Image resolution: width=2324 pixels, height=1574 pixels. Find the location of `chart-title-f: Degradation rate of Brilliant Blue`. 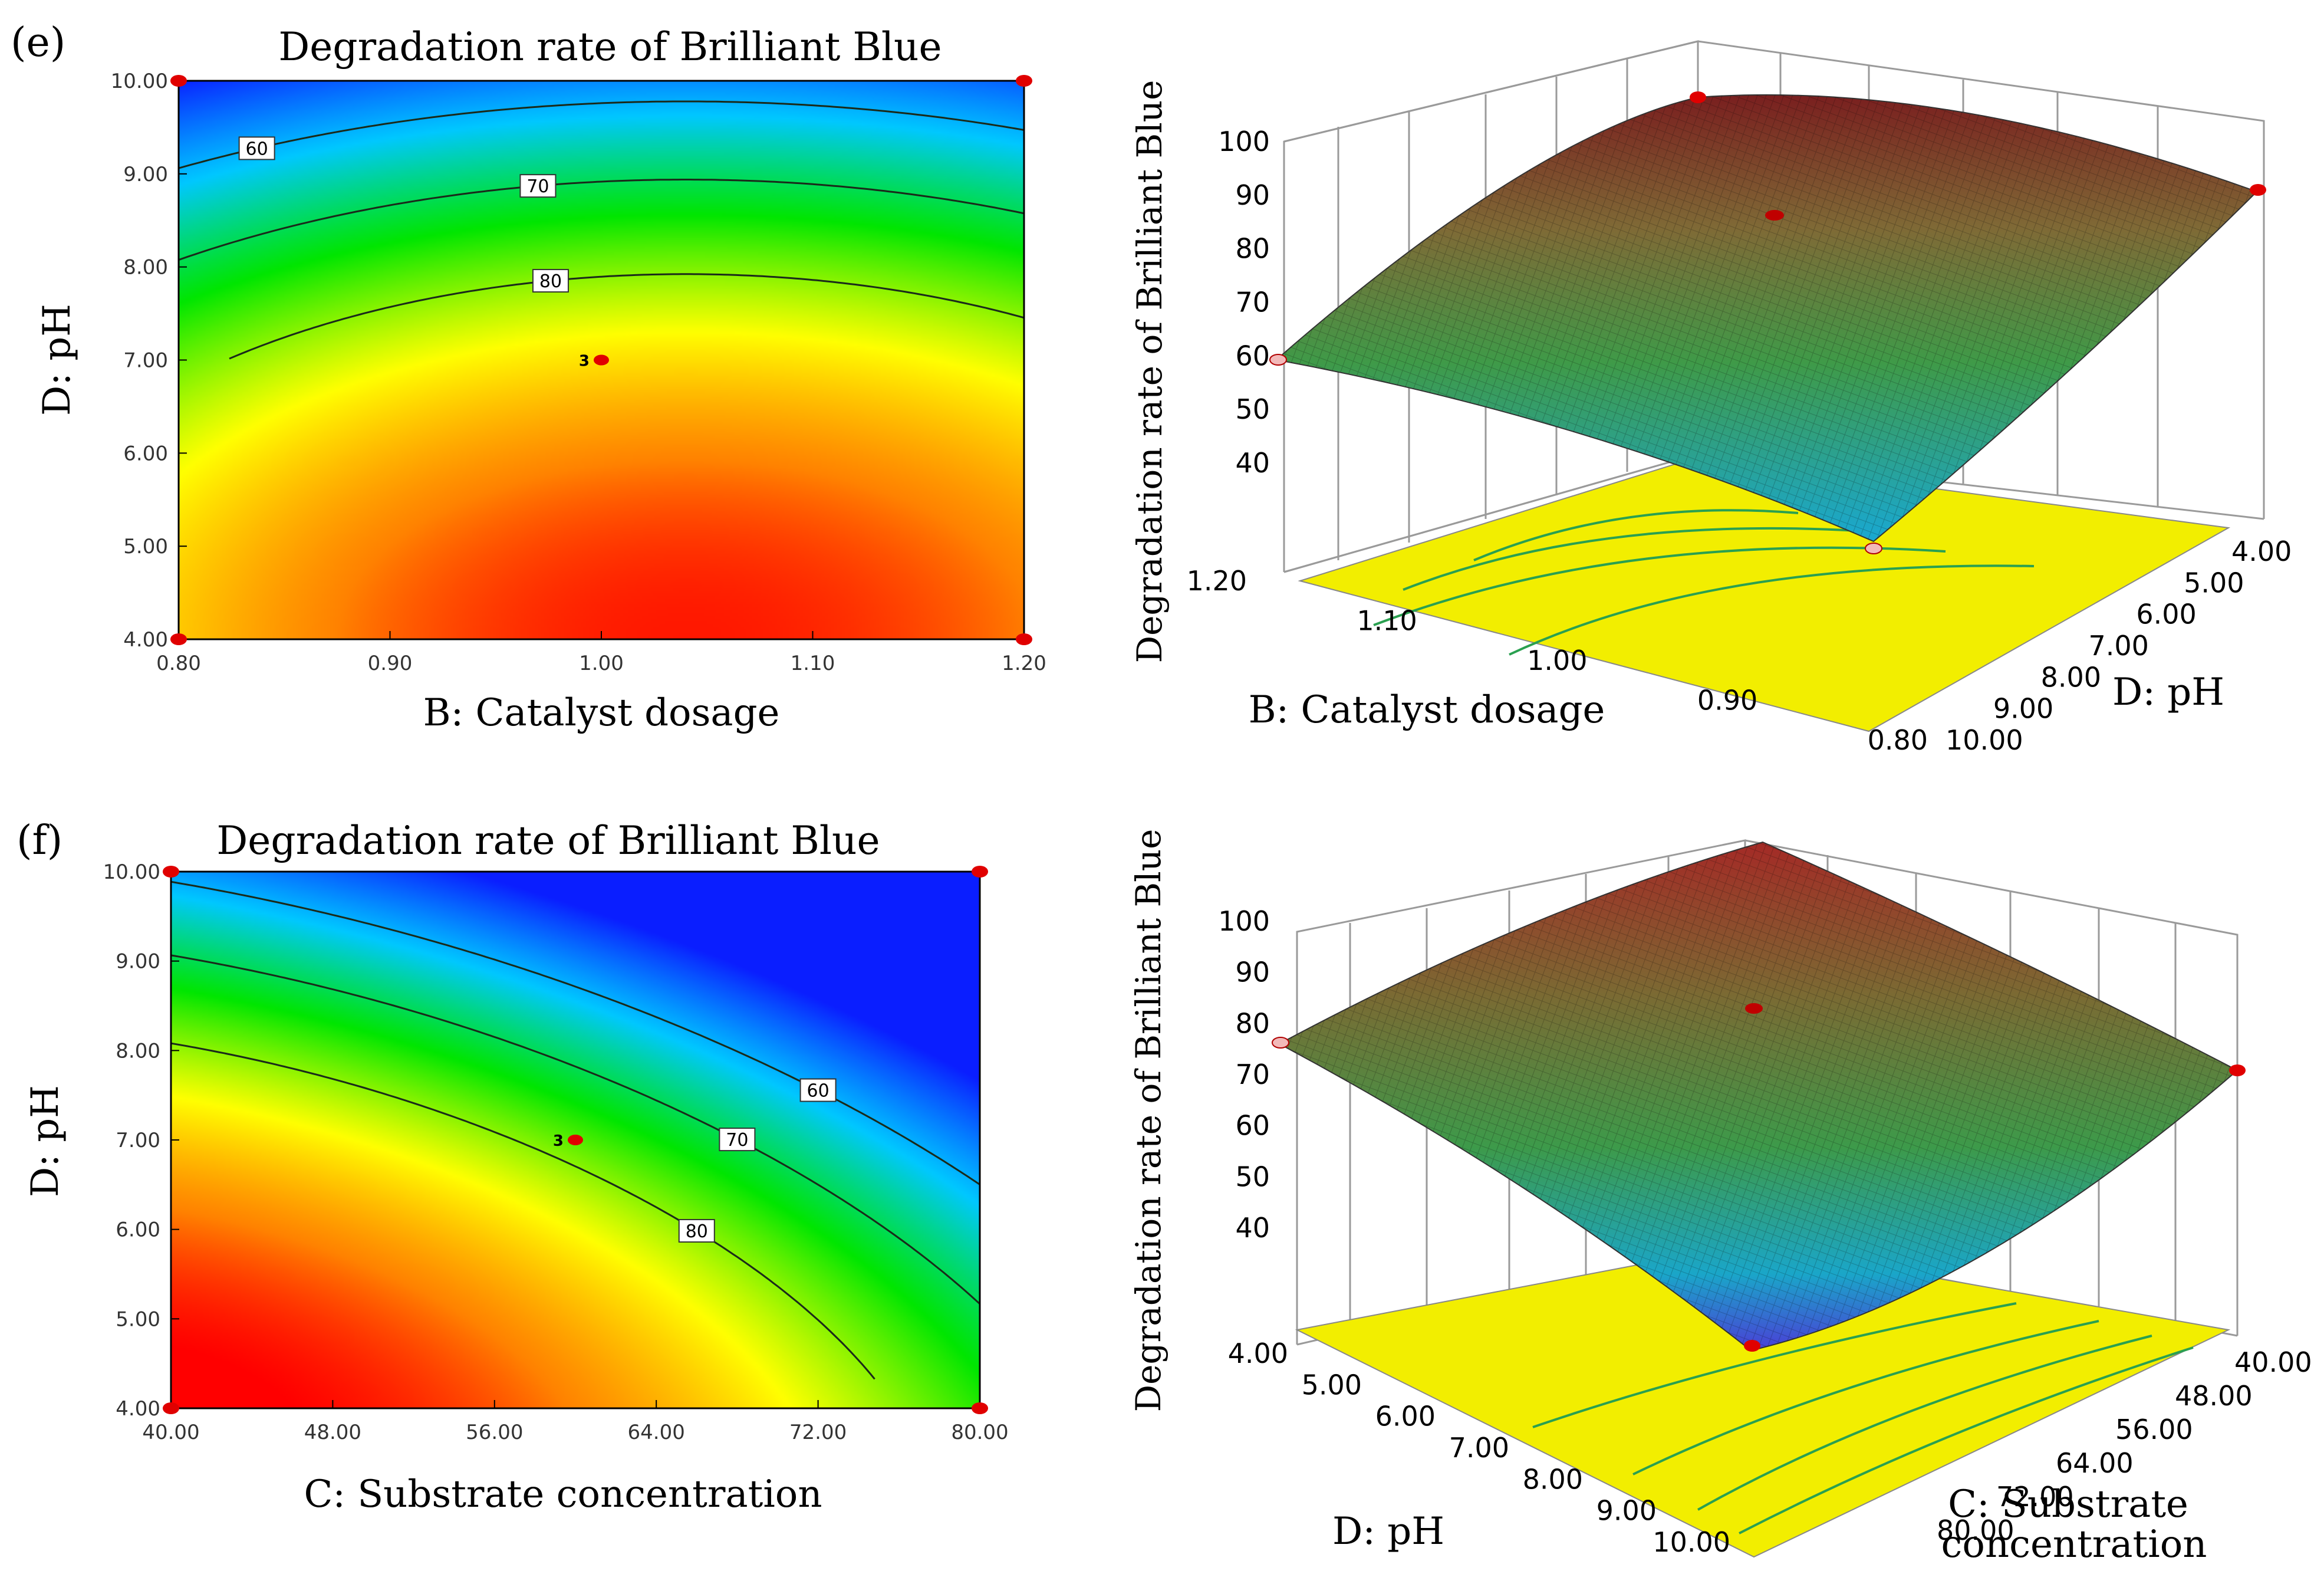

chart-title-f: Degradation rate of Brilliant Blue is located at coordinates (548, 840).